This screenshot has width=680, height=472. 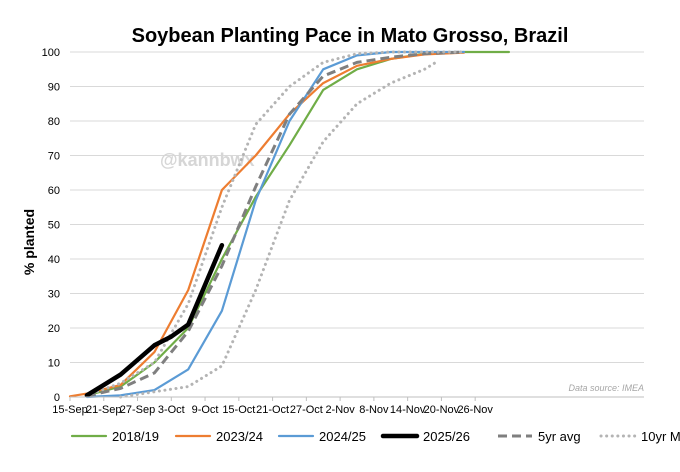 I want to click on legend-label: 2025/26, so click(x=446, y=436).